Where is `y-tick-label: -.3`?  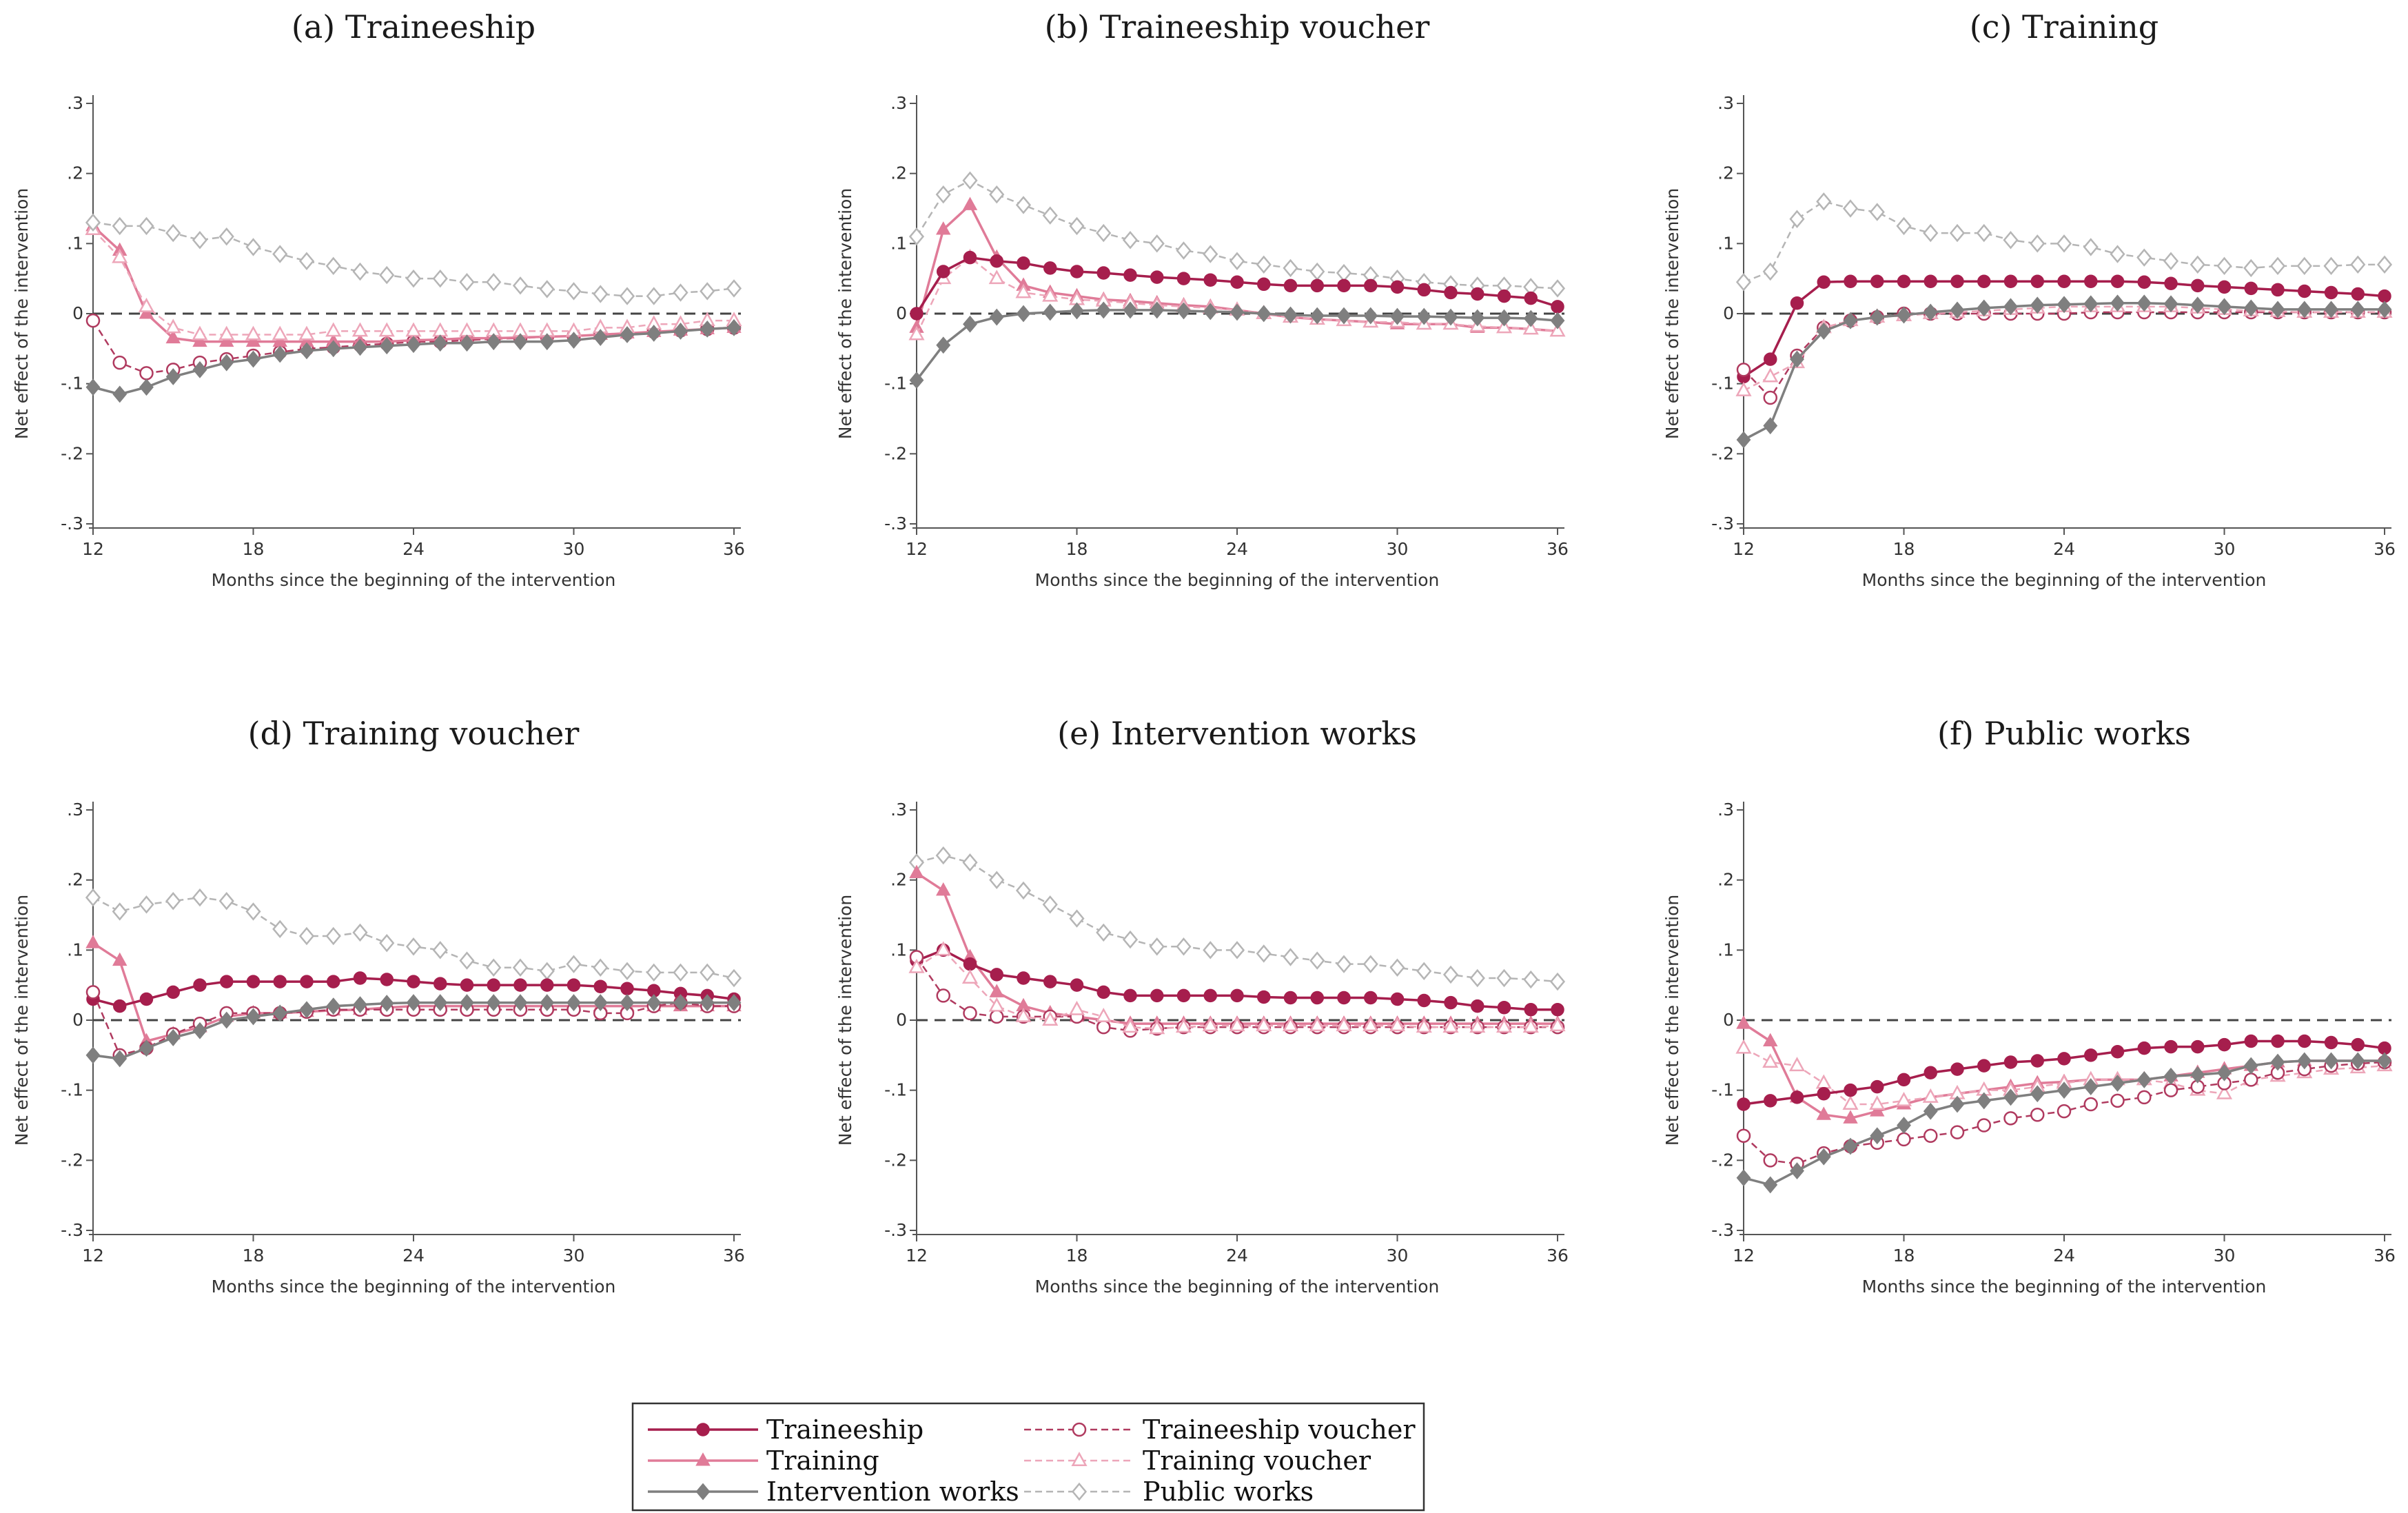
y-tick-label: -.3 is located at coordinates (72, 1230).